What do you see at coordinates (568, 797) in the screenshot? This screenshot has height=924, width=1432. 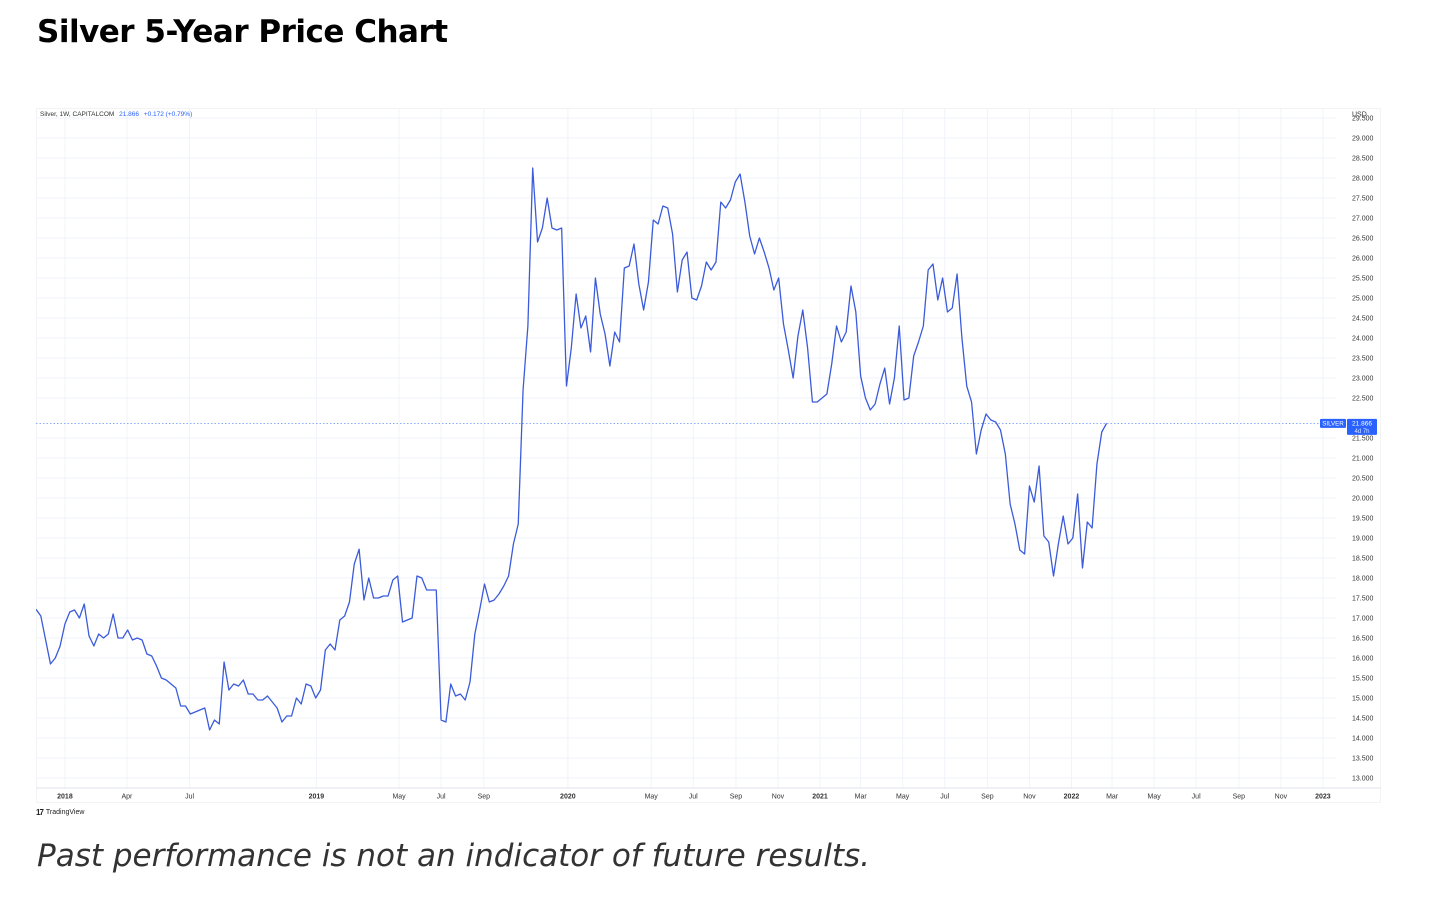 I see `x-tick-label: 2020` at bounding box center [568, 797].